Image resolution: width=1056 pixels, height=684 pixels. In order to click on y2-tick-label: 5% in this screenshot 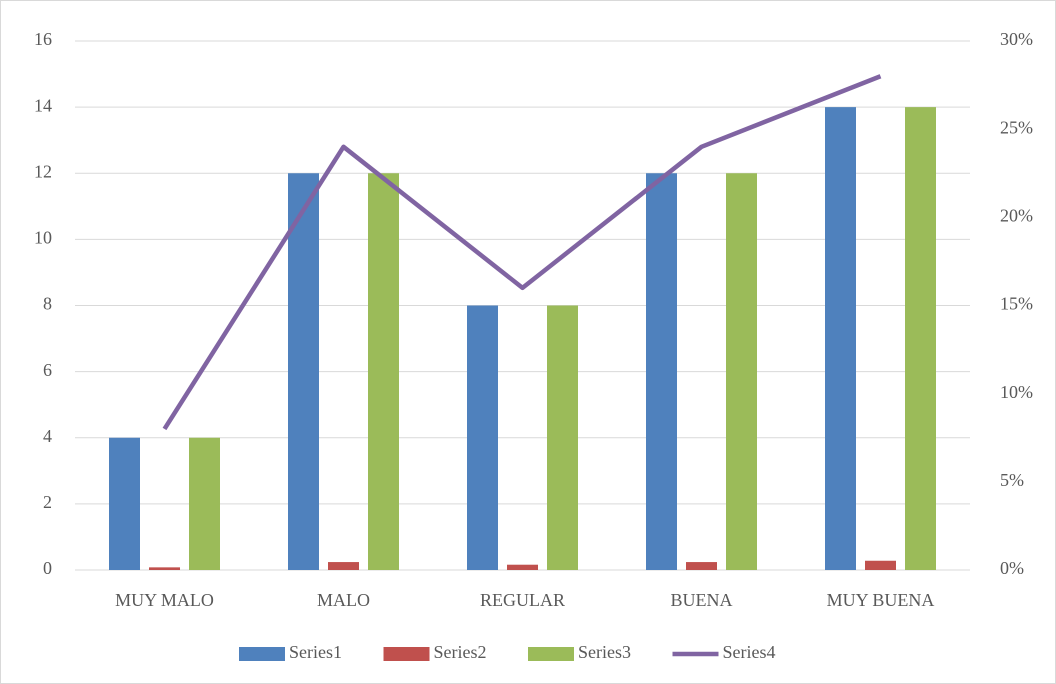, I will do `click(1012, 480)`.